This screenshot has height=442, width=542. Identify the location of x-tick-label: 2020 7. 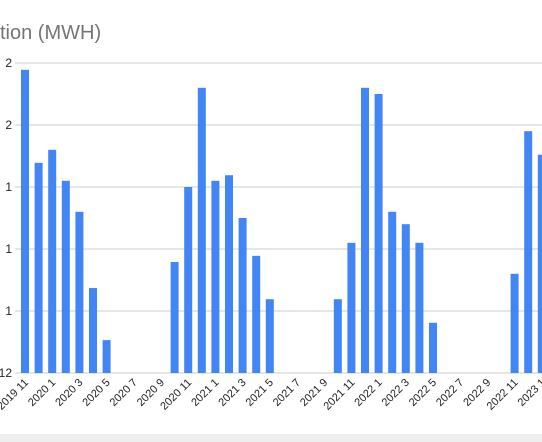
(124, 393).